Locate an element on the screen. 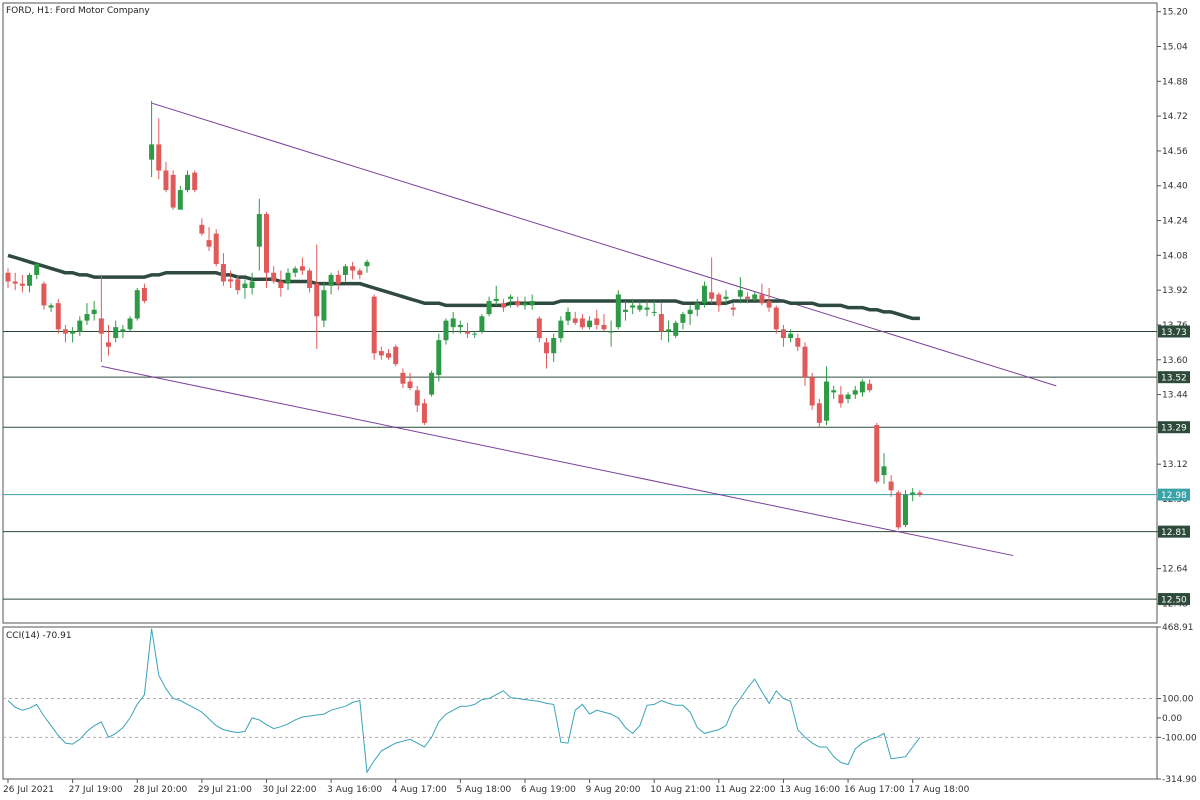 This screenshot has width=1200, height=800. price-tick-label: 14.56 is located at coordinates (1175, 152).